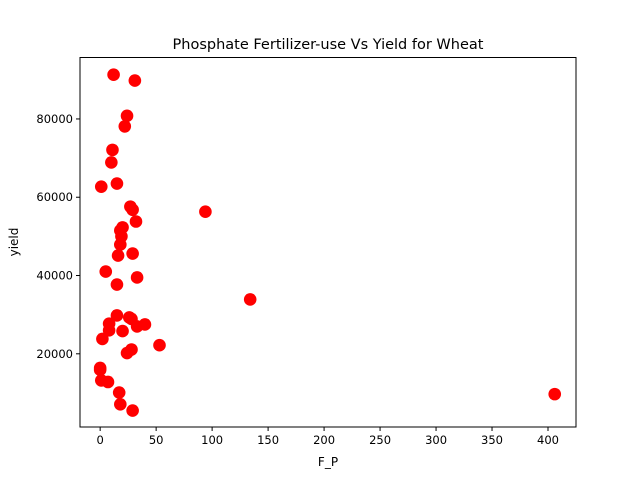  I want to click on x-tick-label: 400, so click(548, 440).